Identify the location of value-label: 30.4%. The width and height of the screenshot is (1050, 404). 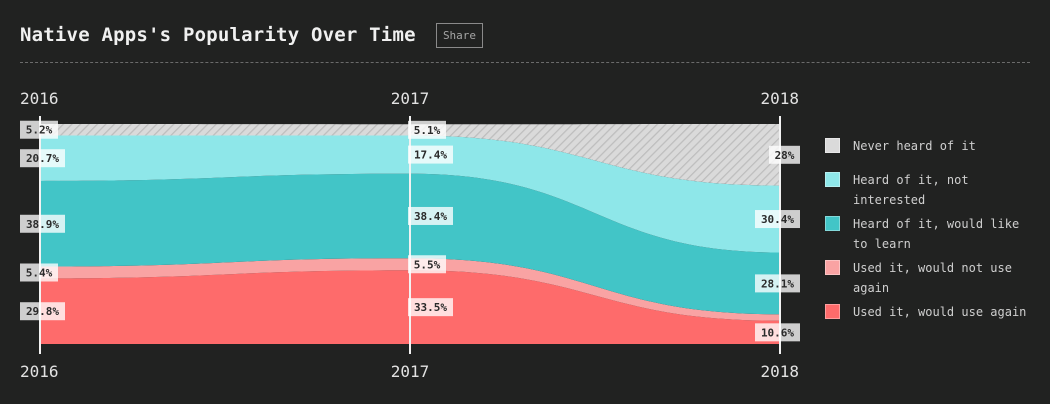
(777, 219).